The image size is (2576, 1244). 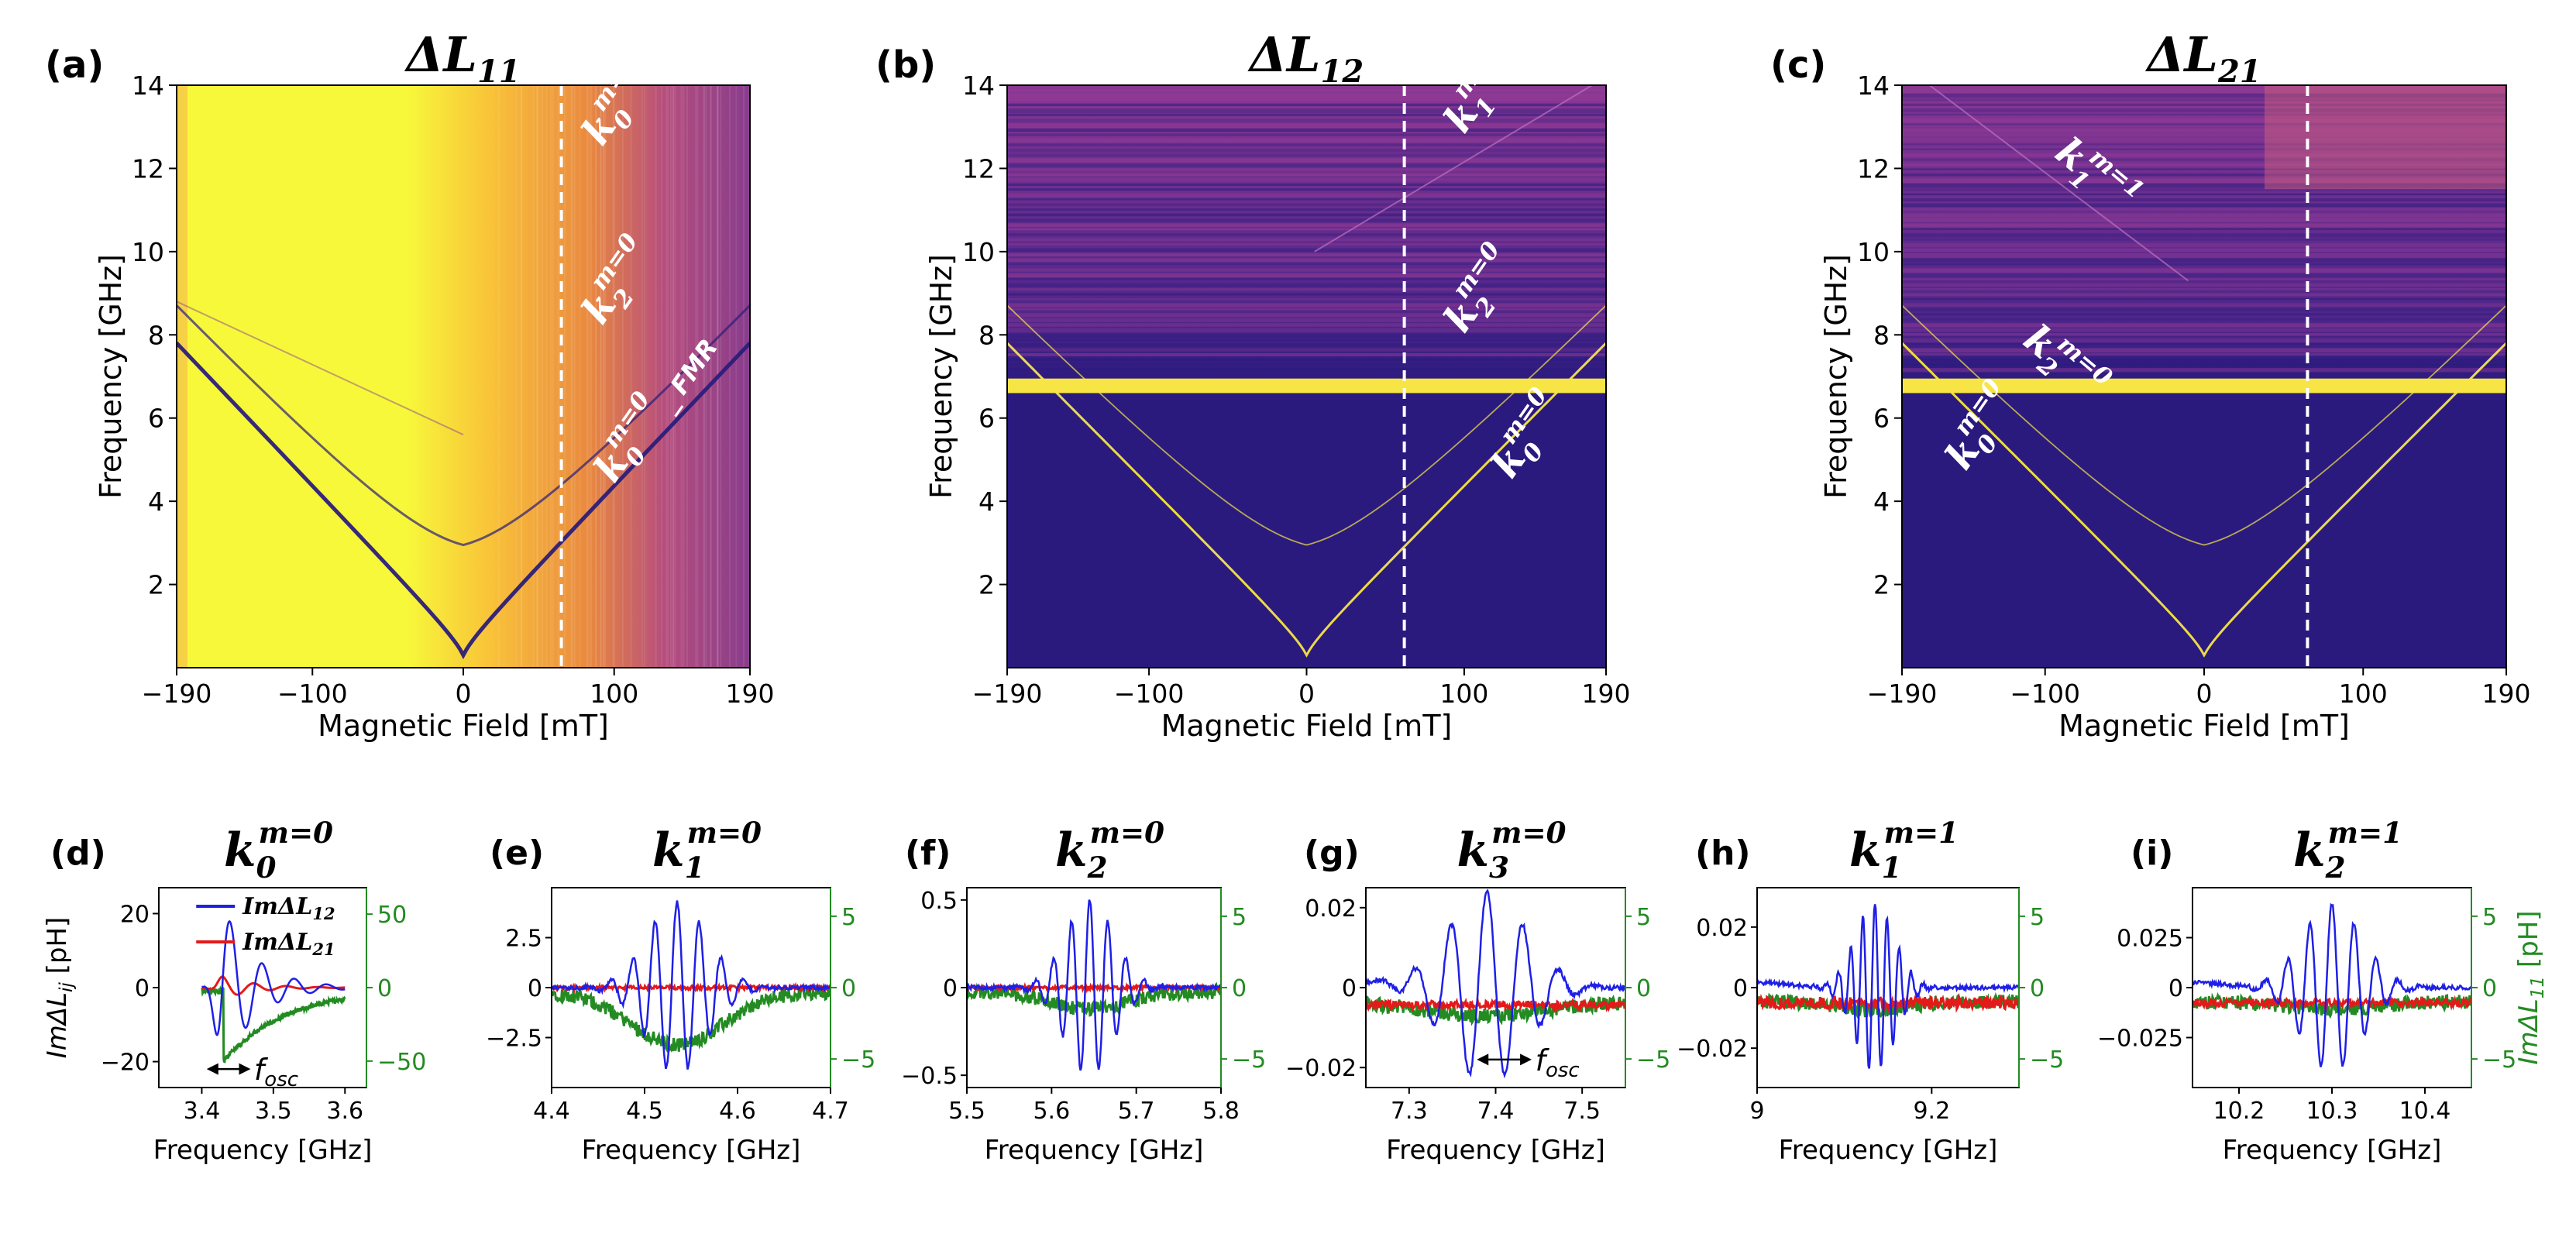 I want to click on y-tick-label: −0.5, so click(x=929, y=1076).